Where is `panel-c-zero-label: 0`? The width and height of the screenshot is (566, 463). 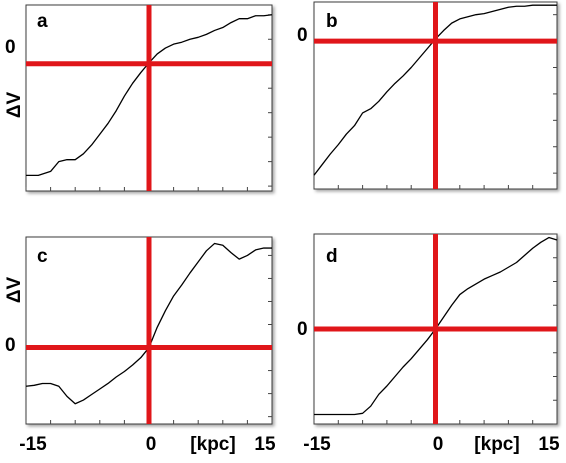 panel-c-zero-label: 0 is located at coordinates (10, 345).